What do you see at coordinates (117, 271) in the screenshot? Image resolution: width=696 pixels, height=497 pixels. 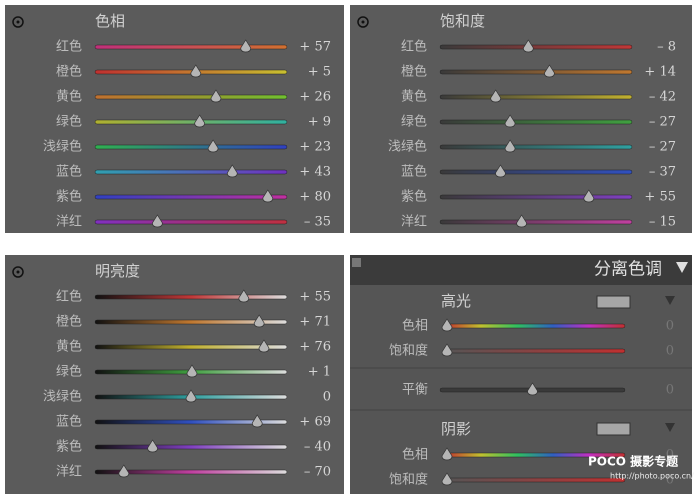 I see `panel-title: 明亮度` at bounding box center [117, 271].